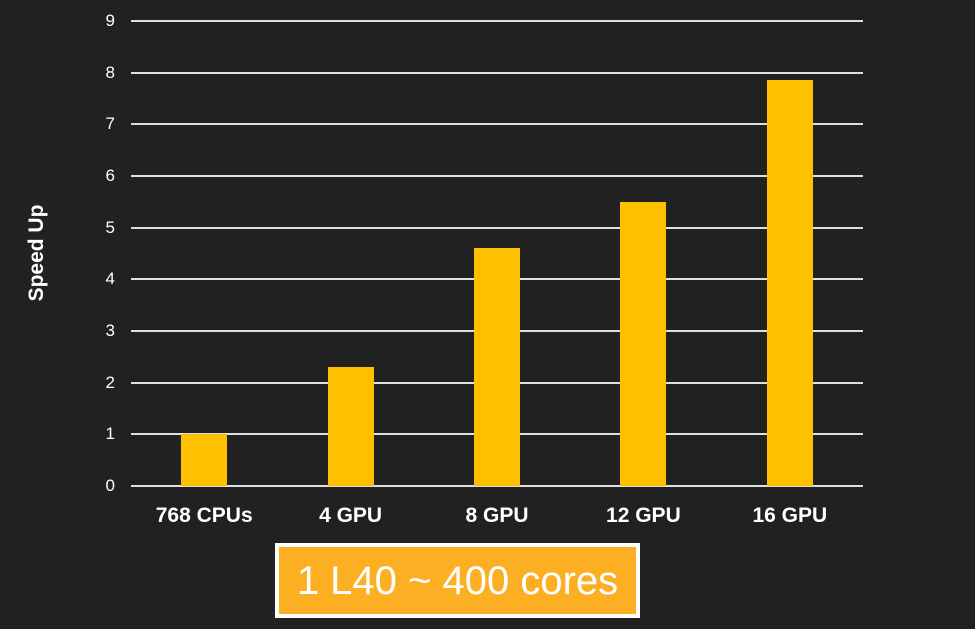  What do you see at coordinates (790, 515) in the screenshot?
I see `x-category-label: 16 GPU` at bounding box center [790, 515].